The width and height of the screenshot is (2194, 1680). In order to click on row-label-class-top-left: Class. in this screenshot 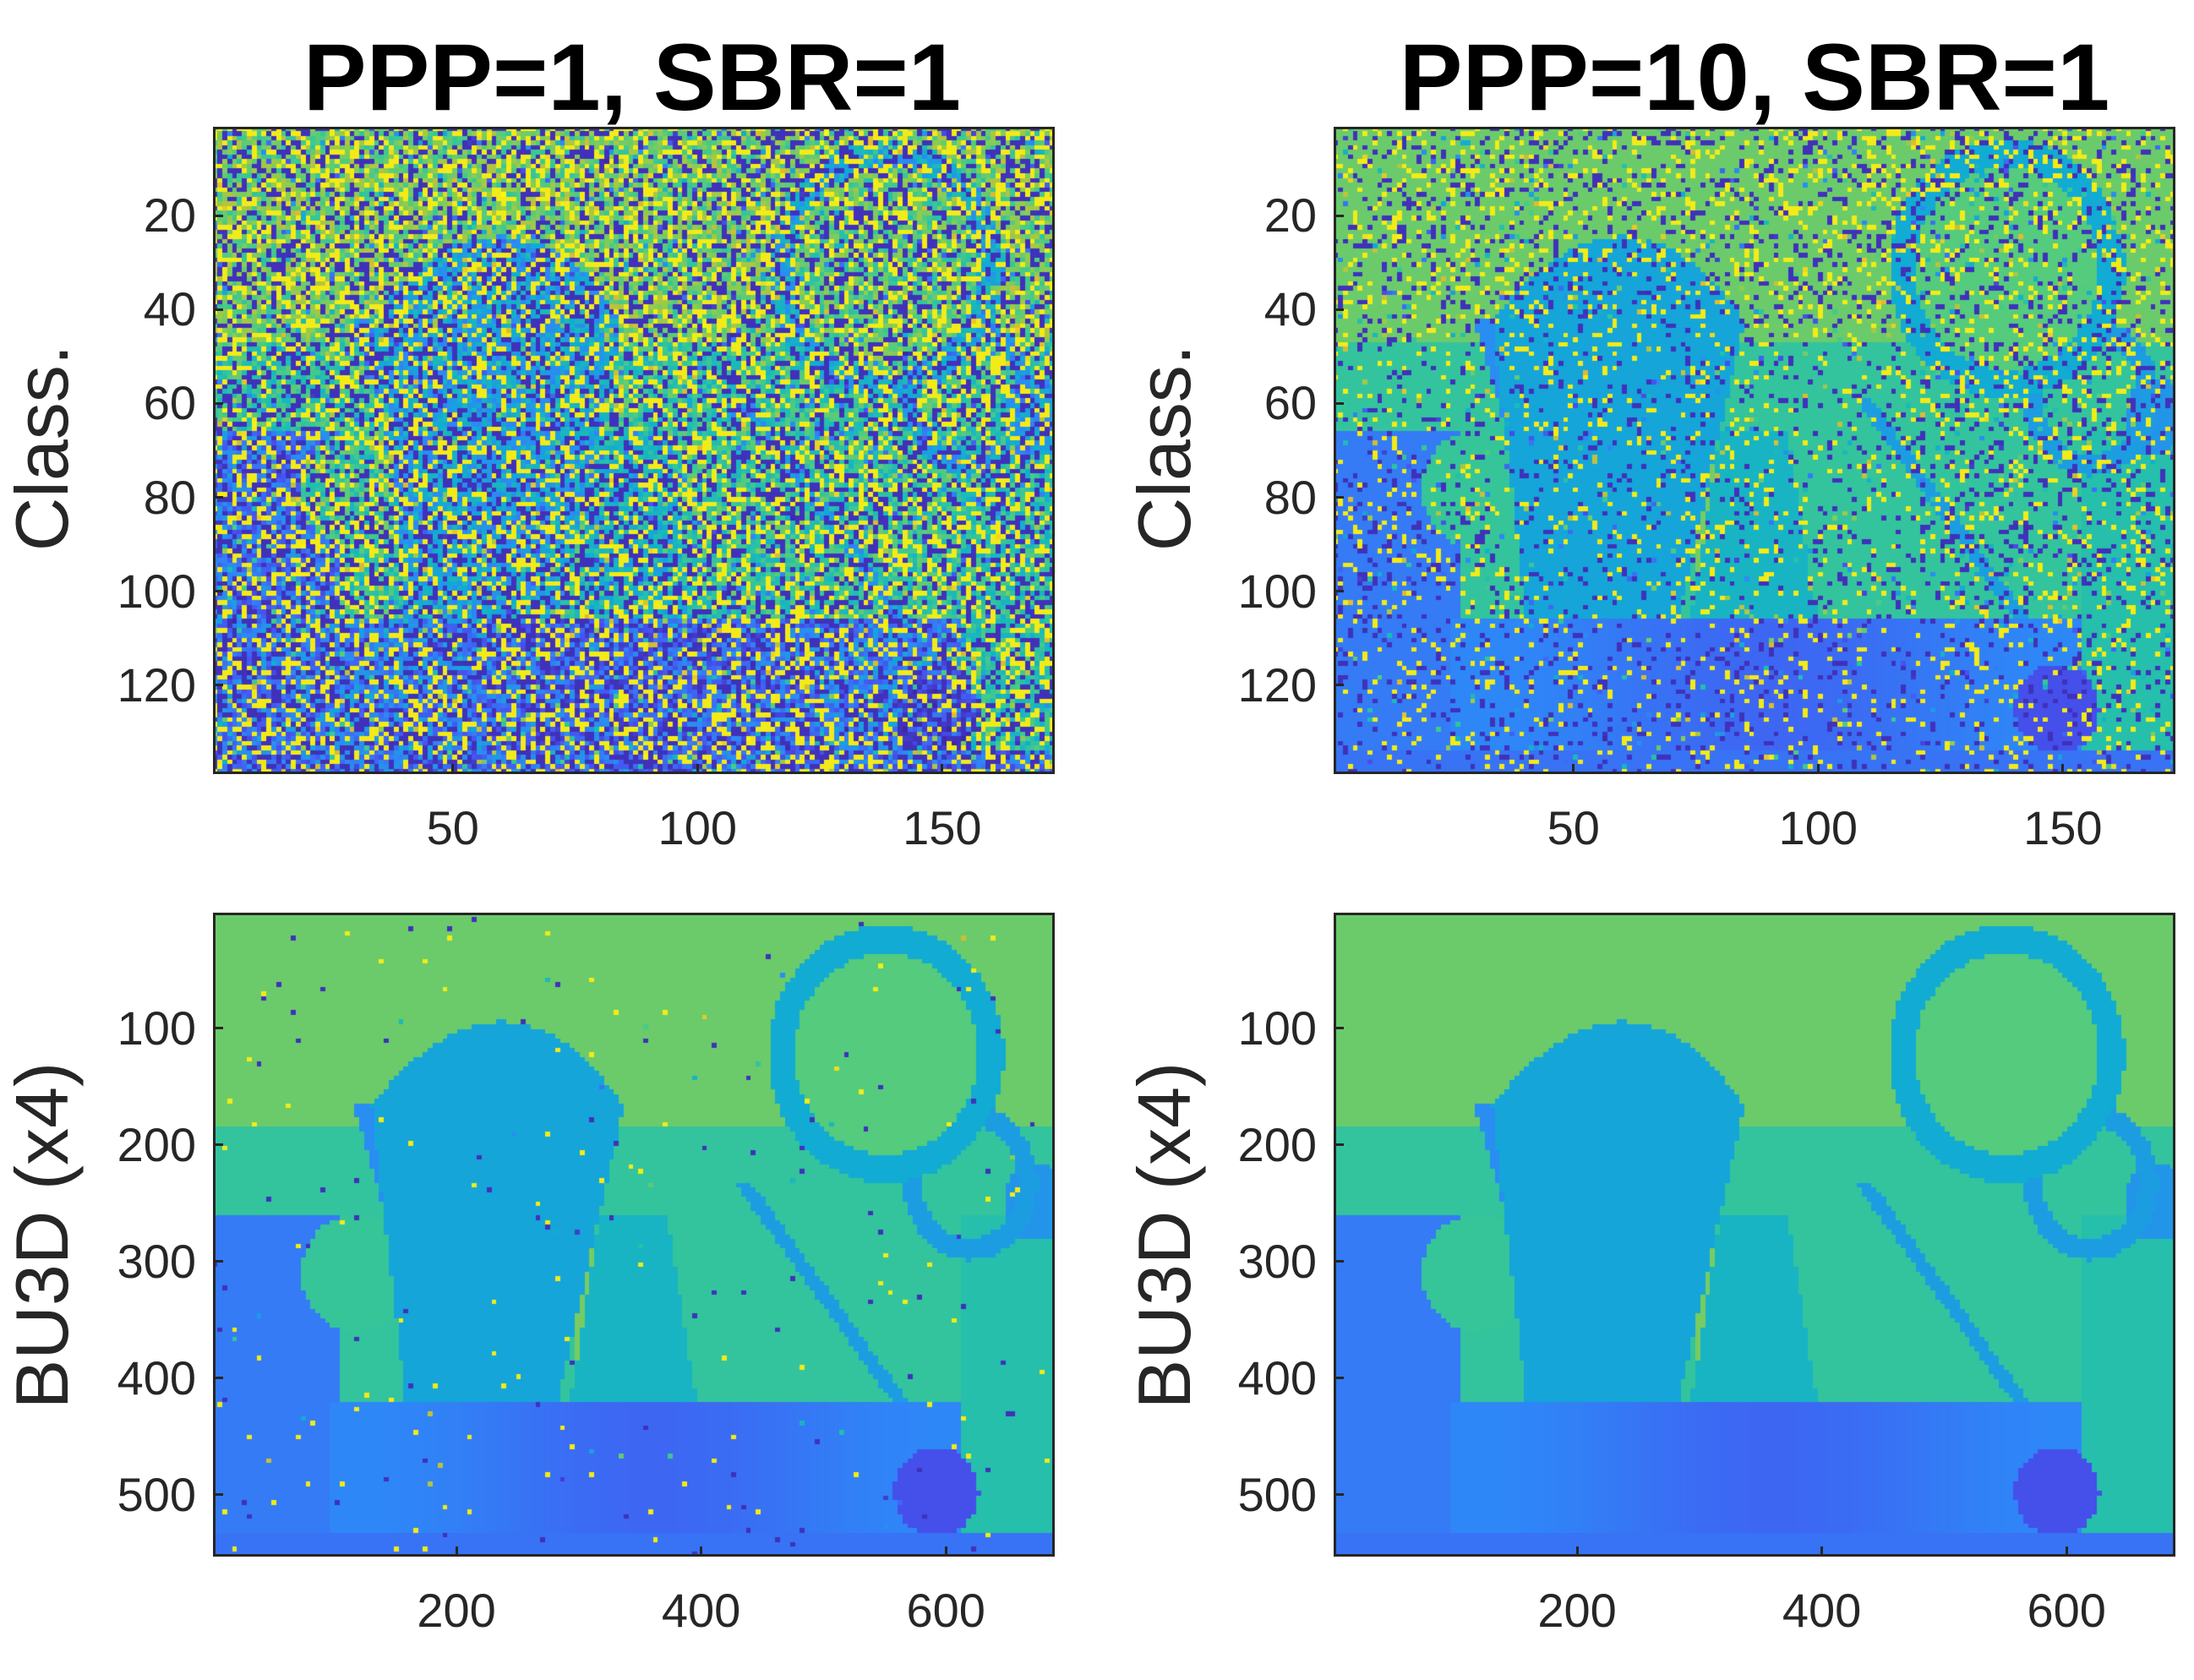, I will do `click(42, 448)`.